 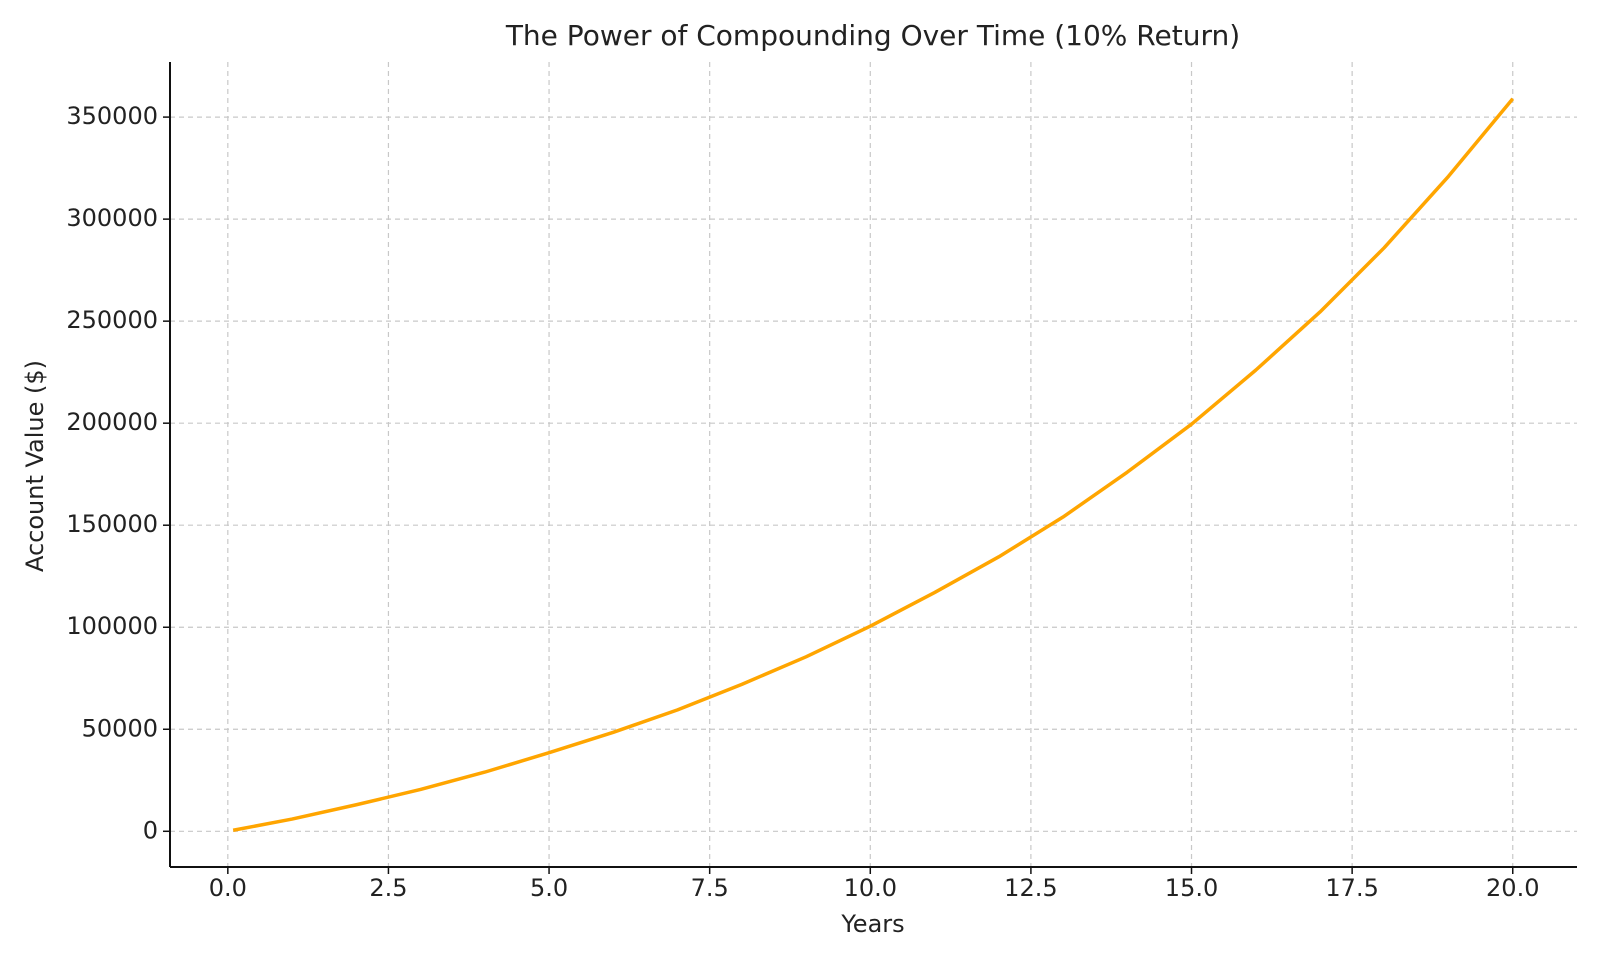 What do you see at coordinates (112, 626) in the screenshot?
I see `y-tick-label: 100000` at bounding box center [112, 626].